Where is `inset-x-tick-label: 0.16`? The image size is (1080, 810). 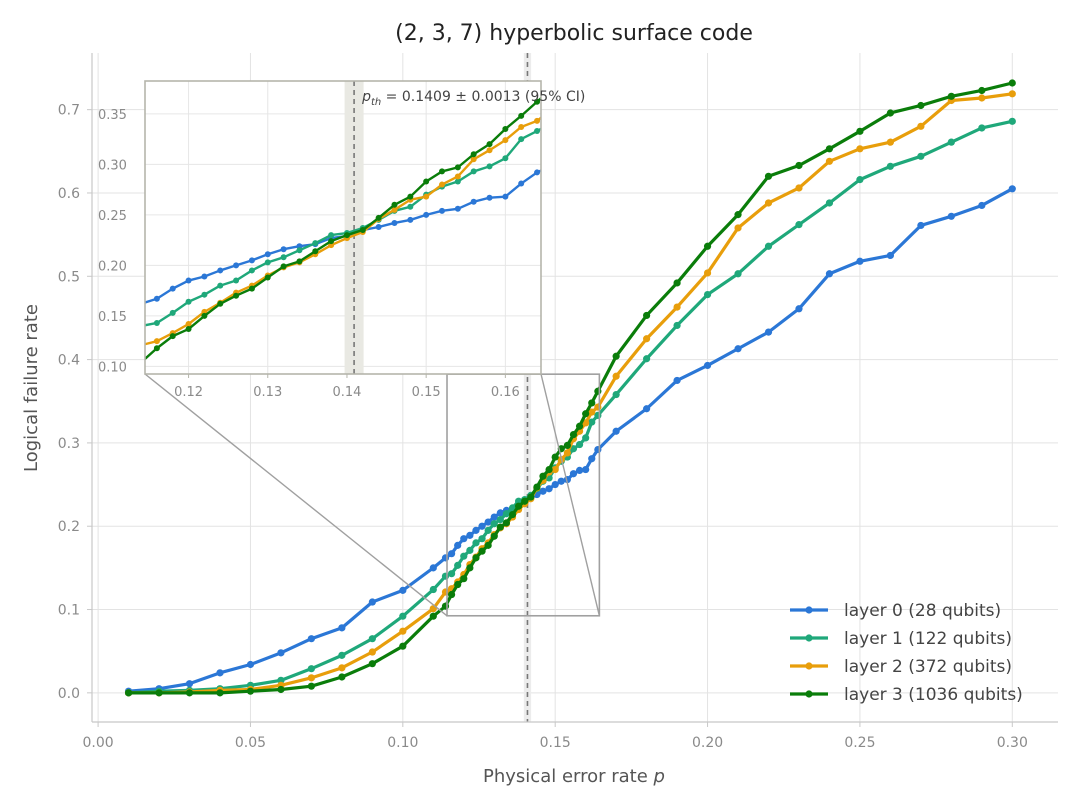 inset-x-tick-label: 0.16 is located at coordinates (505, 392).